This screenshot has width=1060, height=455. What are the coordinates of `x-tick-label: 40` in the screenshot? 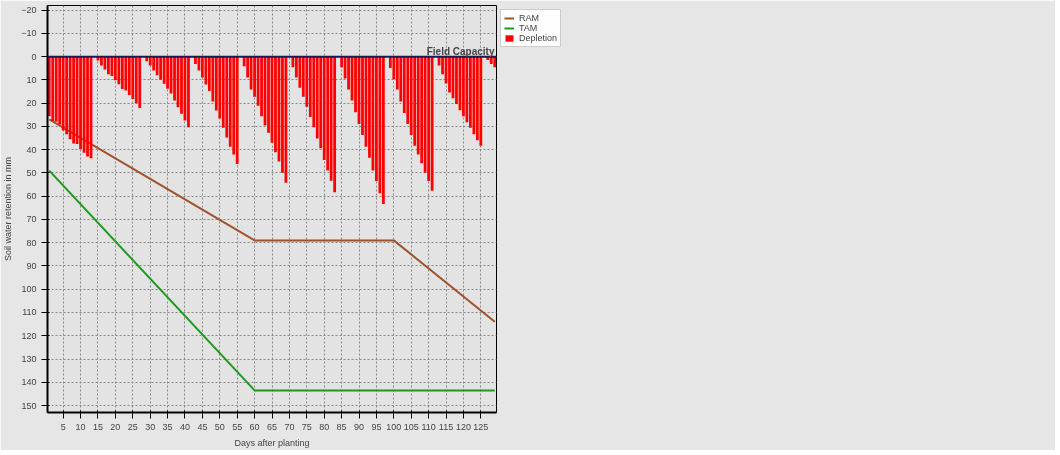 It's located at (184, 426).